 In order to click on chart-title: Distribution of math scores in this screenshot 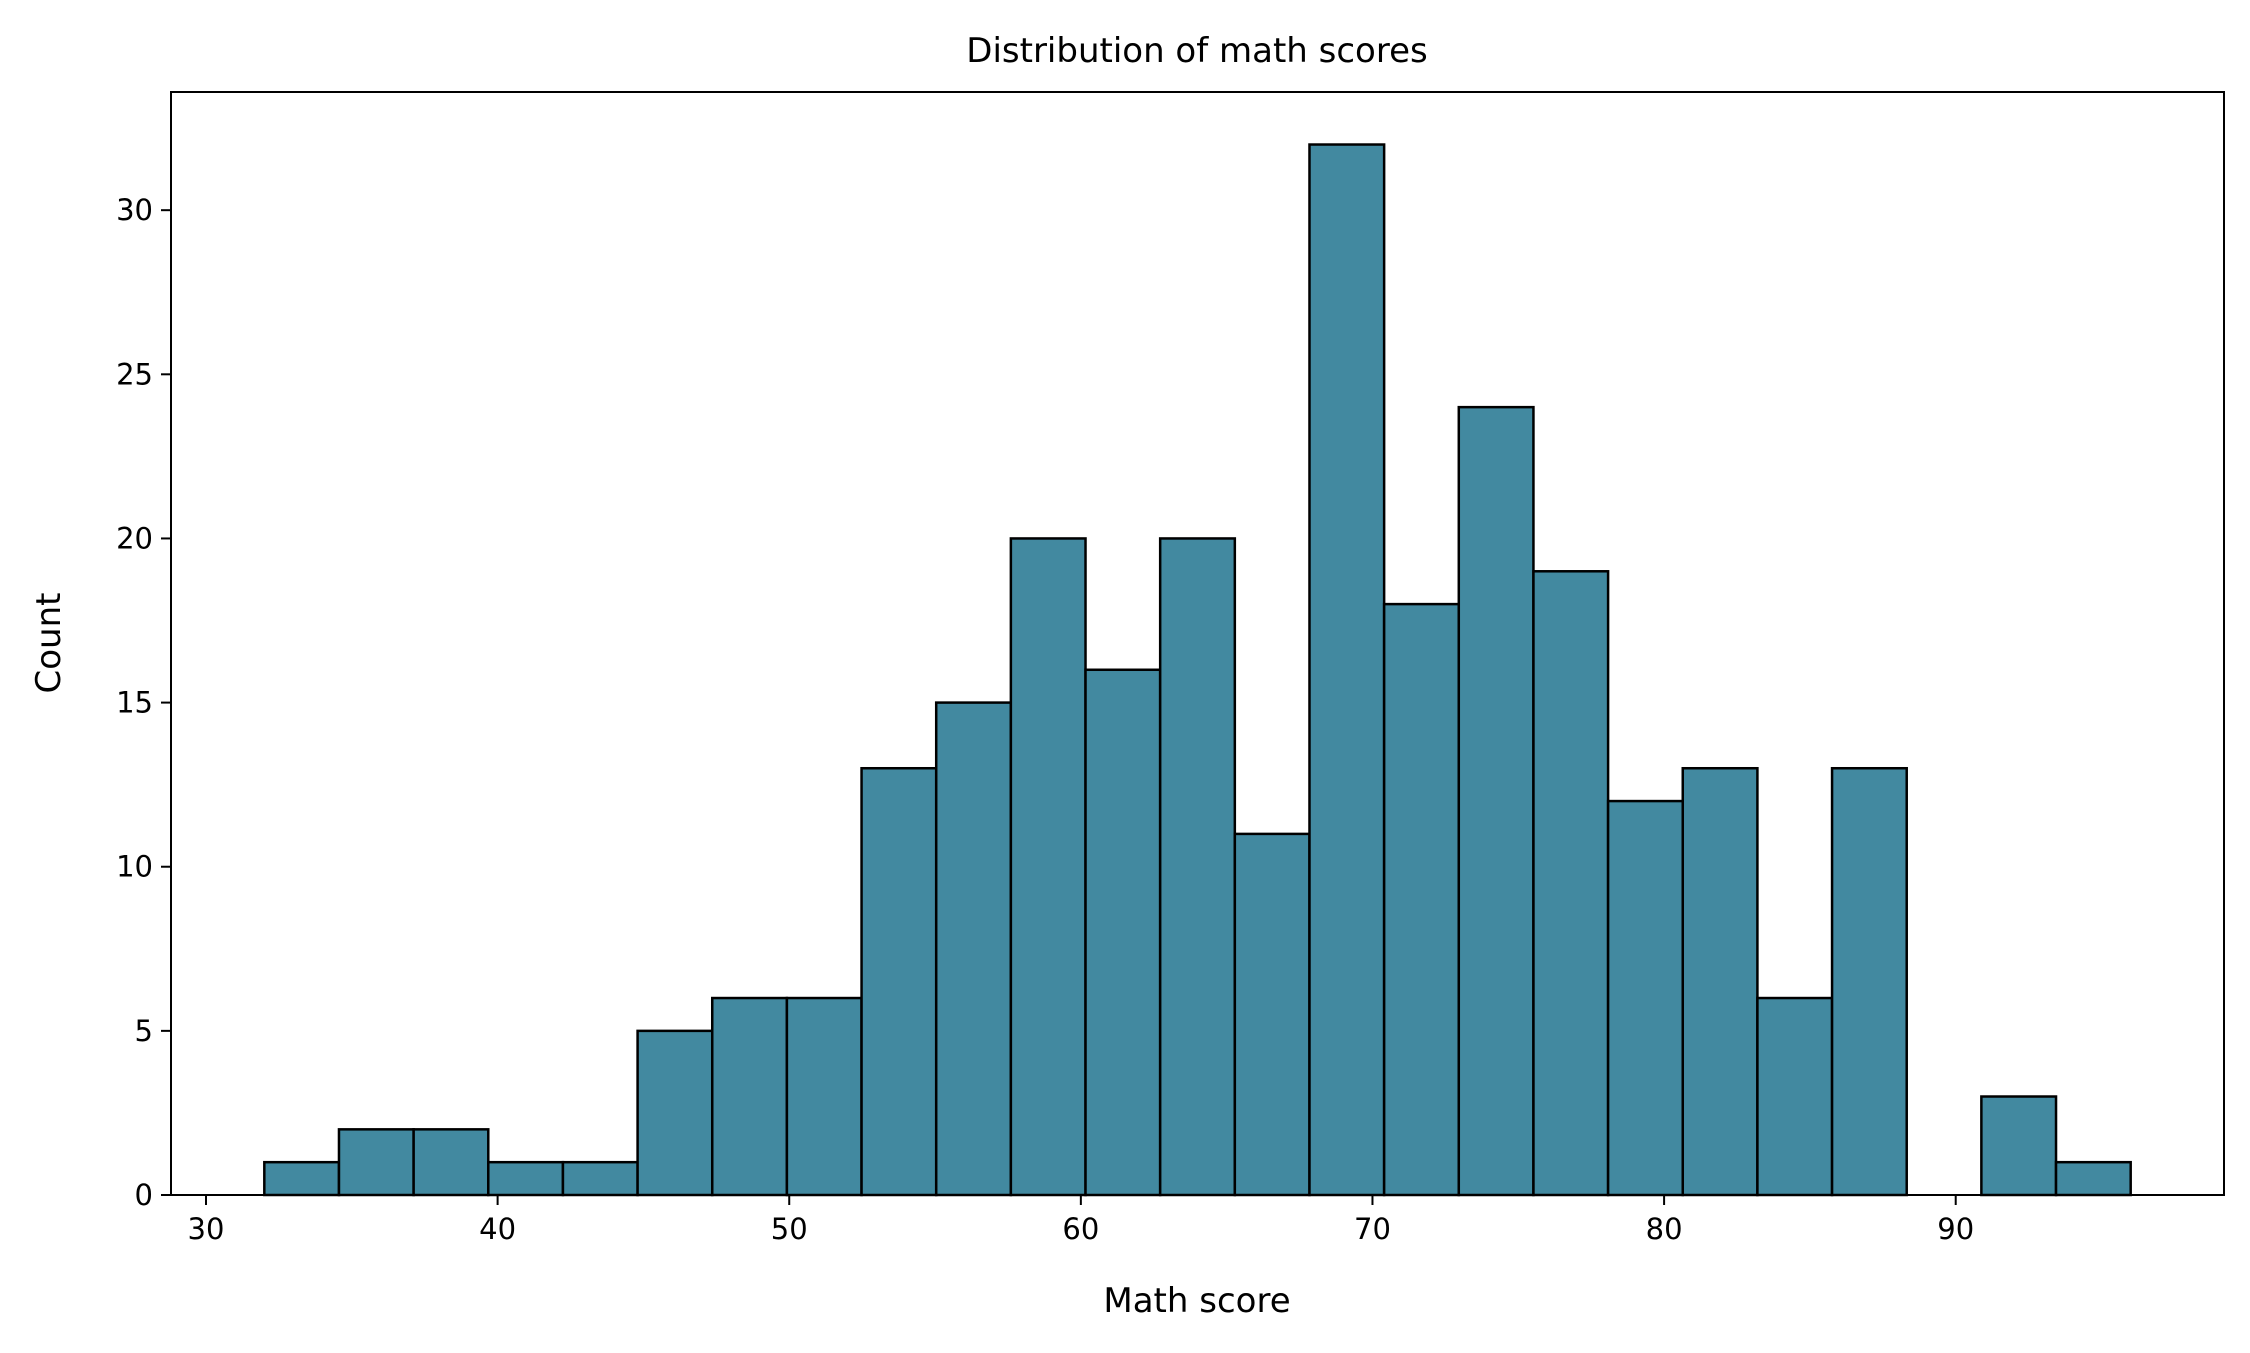, I will do `click(1196, 51)`.